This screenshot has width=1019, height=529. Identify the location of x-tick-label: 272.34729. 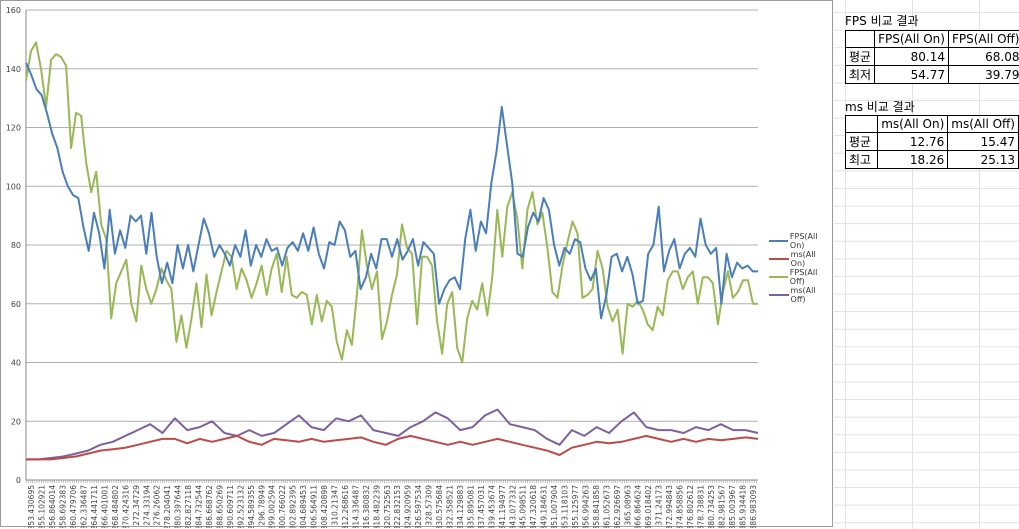
(136, 505).